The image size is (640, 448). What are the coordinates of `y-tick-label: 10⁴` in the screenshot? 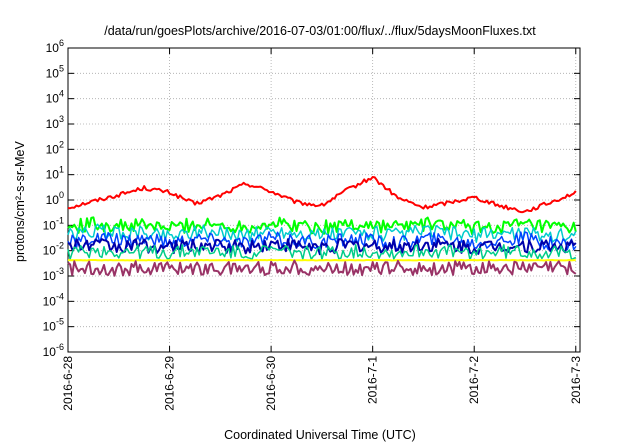 It's located at (55, 97).